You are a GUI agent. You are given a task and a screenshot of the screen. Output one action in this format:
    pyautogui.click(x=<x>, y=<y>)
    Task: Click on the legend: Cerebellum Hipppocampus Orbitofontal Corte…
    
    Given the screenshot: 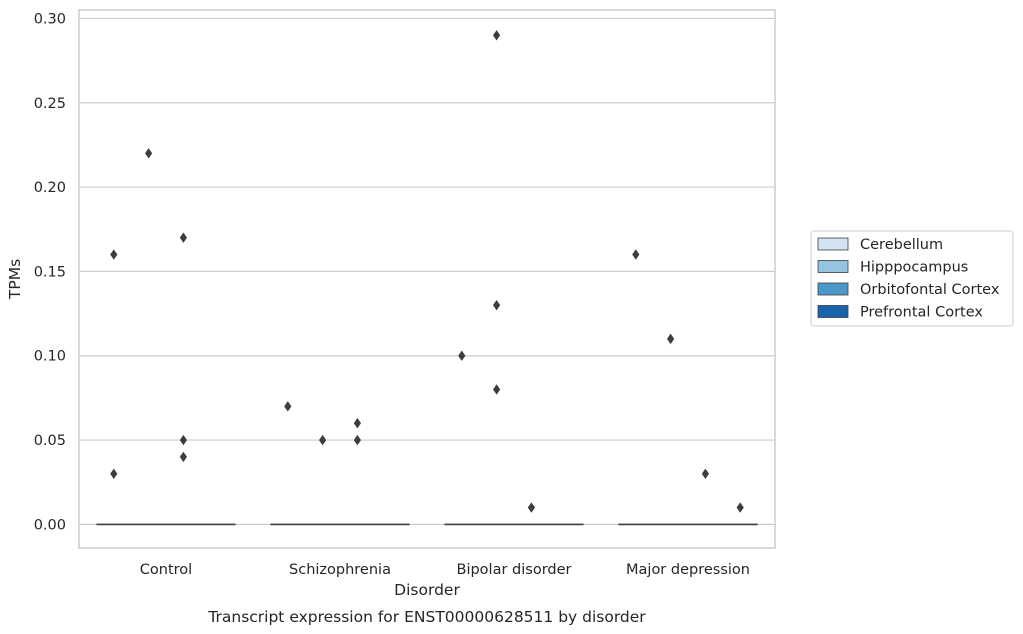 What is the action you would take?
    pyautogui.click(x=912, y=278)
    